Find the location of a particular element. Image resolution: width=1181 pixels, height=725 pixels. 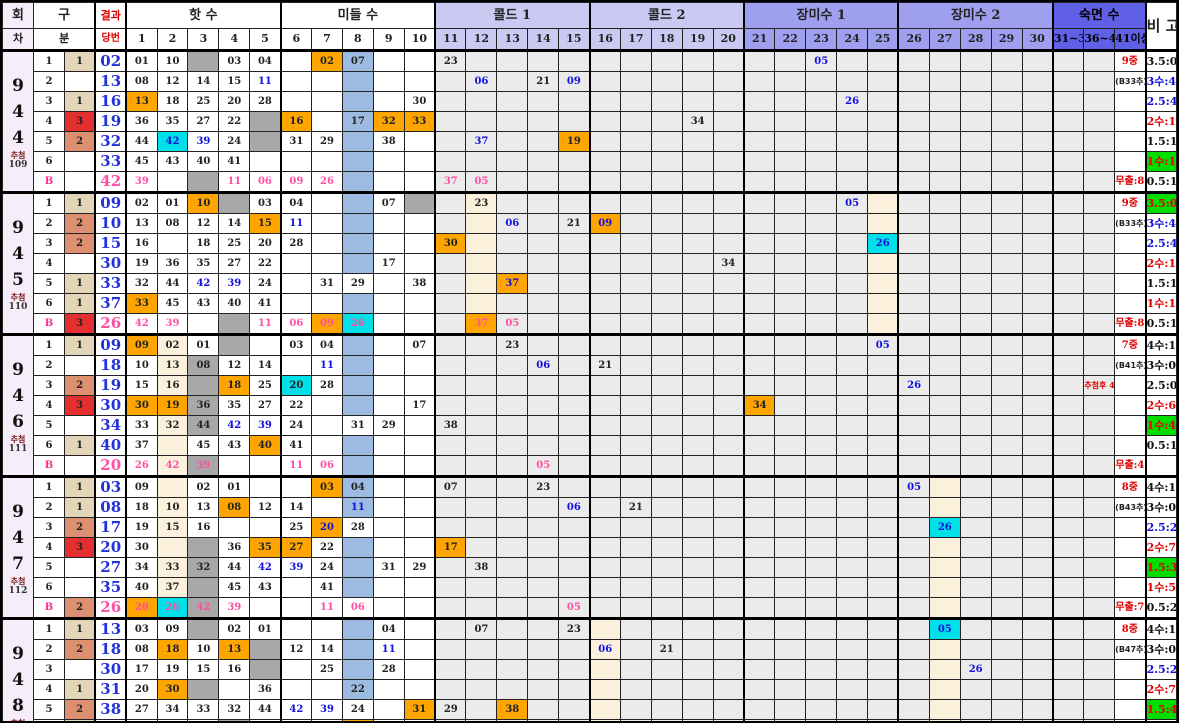

number-cell: 41 is located at coordinates (296, 445).